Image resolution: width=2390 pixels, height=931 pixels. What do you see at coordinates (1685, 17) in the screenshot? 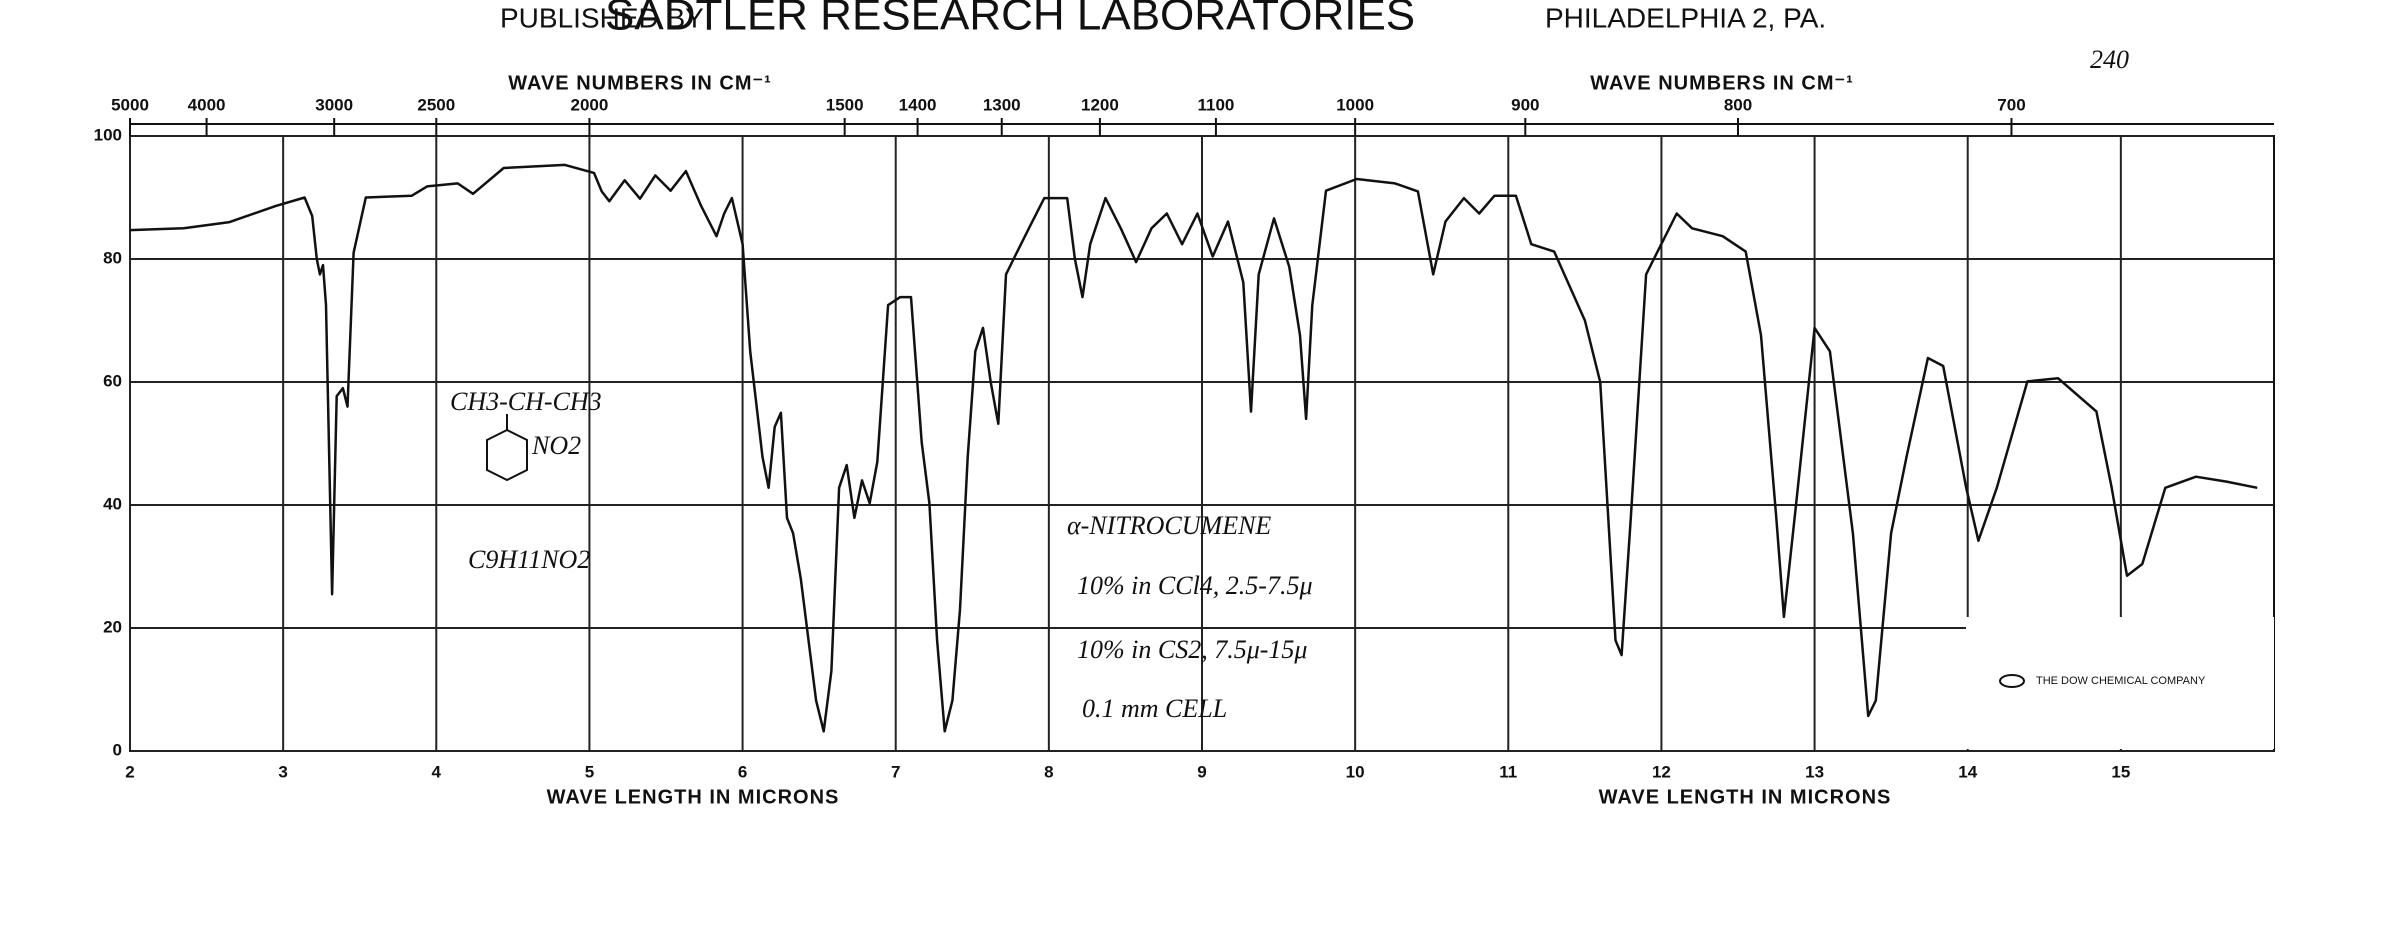
I see `header-small: PHILADELPHIA 2, PA.` at bounding box center [1685, 17].